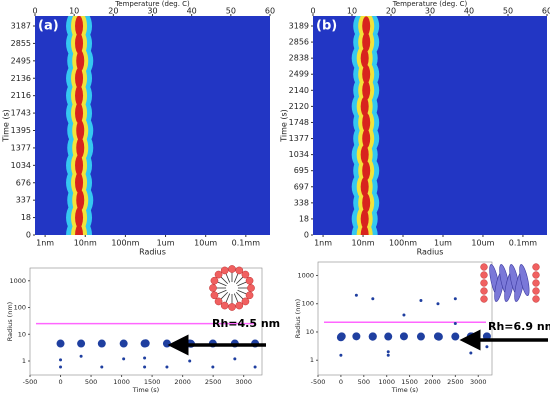  Describe the element at coordinates (323, 243) in the screenshot. I see `x-tick-label: 1nm` at that location.